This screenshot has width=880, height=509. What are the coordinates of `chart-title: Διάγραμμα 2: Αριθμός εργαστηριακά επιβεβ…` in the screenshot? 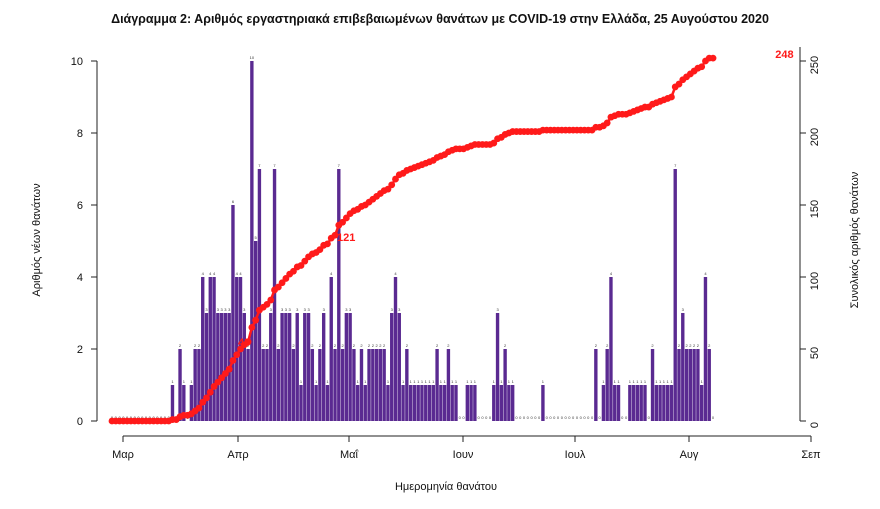 It's located at (440, 19).